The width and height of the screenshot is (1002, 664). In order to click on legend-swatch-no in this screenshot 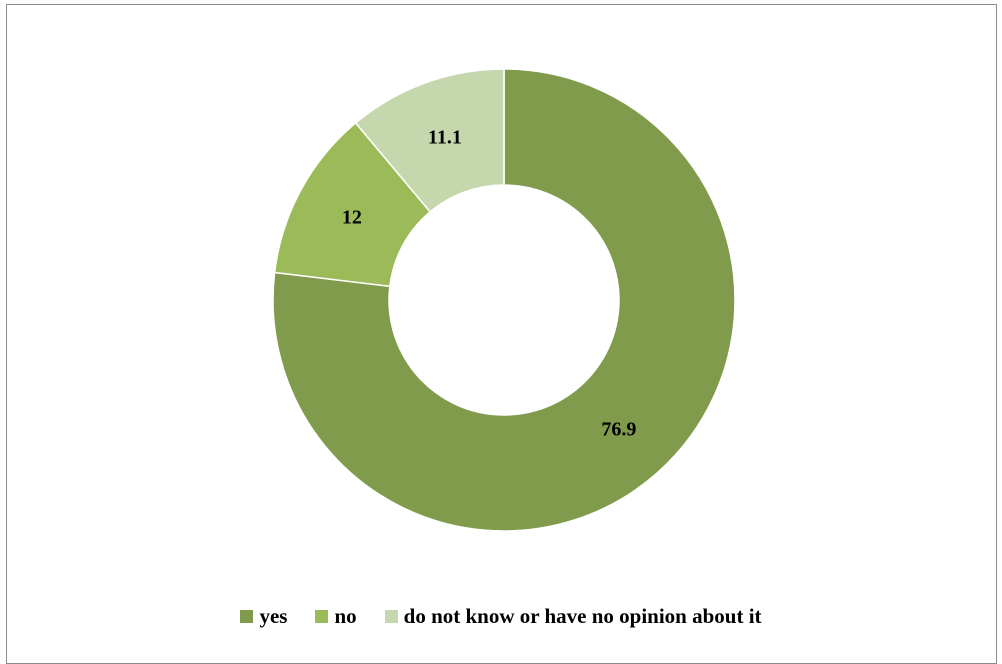, I will do `click(322, 616)`.